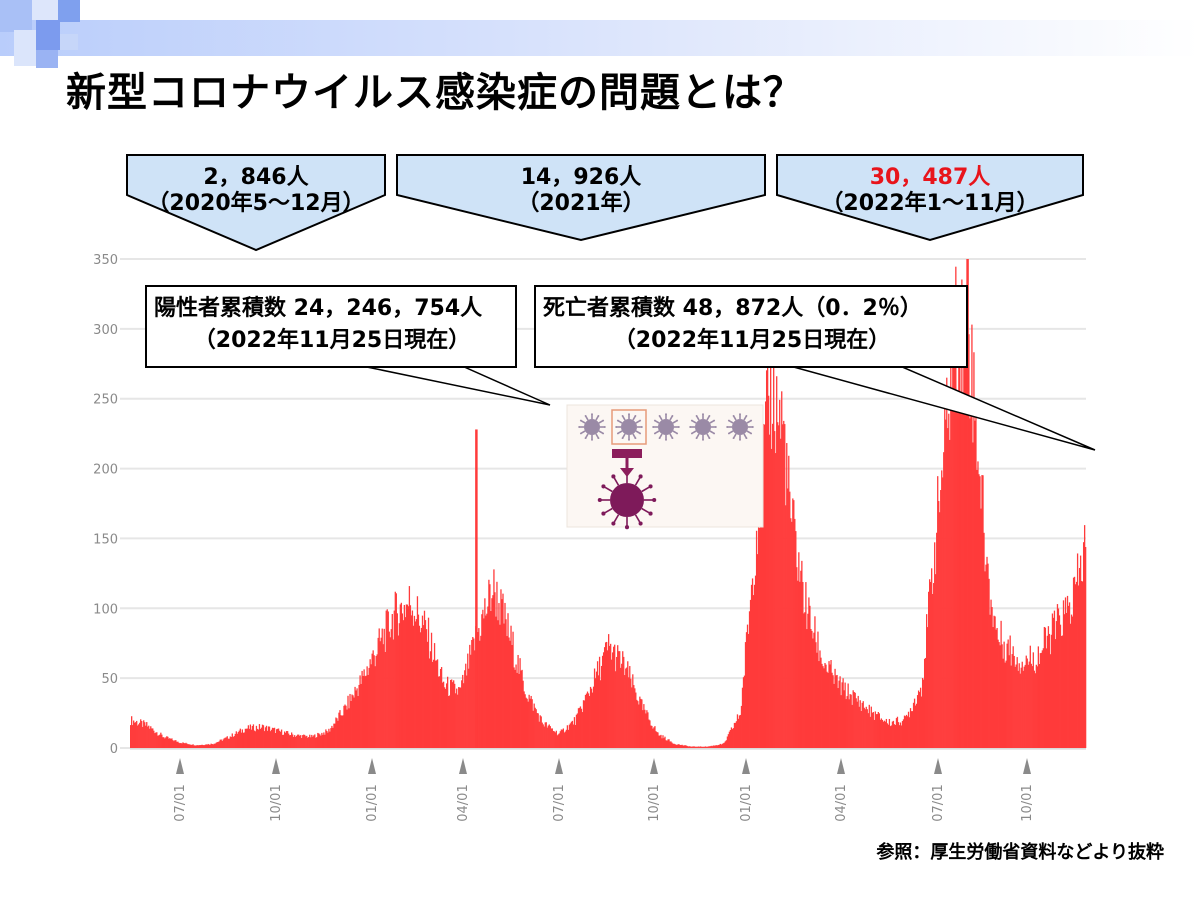 The width and height of the screenshot is (1200, 900). I want to click on callout-3-text: 30，487人 （2022年1～11月）, so click(930, 191).